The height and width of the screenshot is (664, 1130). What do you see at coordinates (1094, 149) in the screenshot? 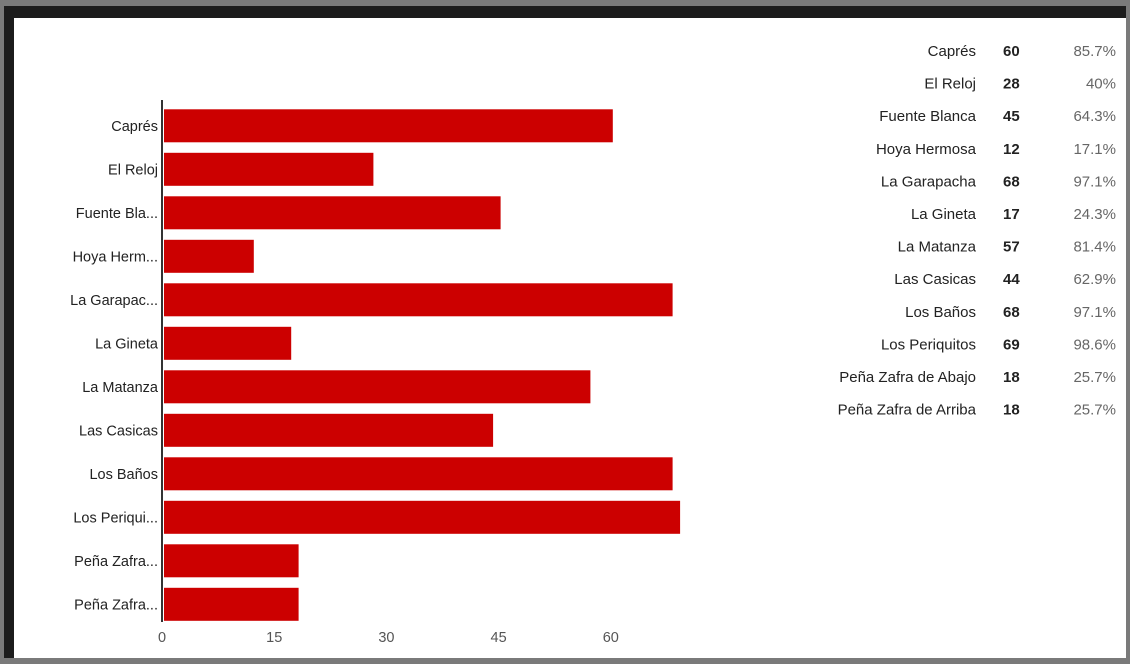
I see `table-percent: 17.1%` at bounding box center [1094, 149].